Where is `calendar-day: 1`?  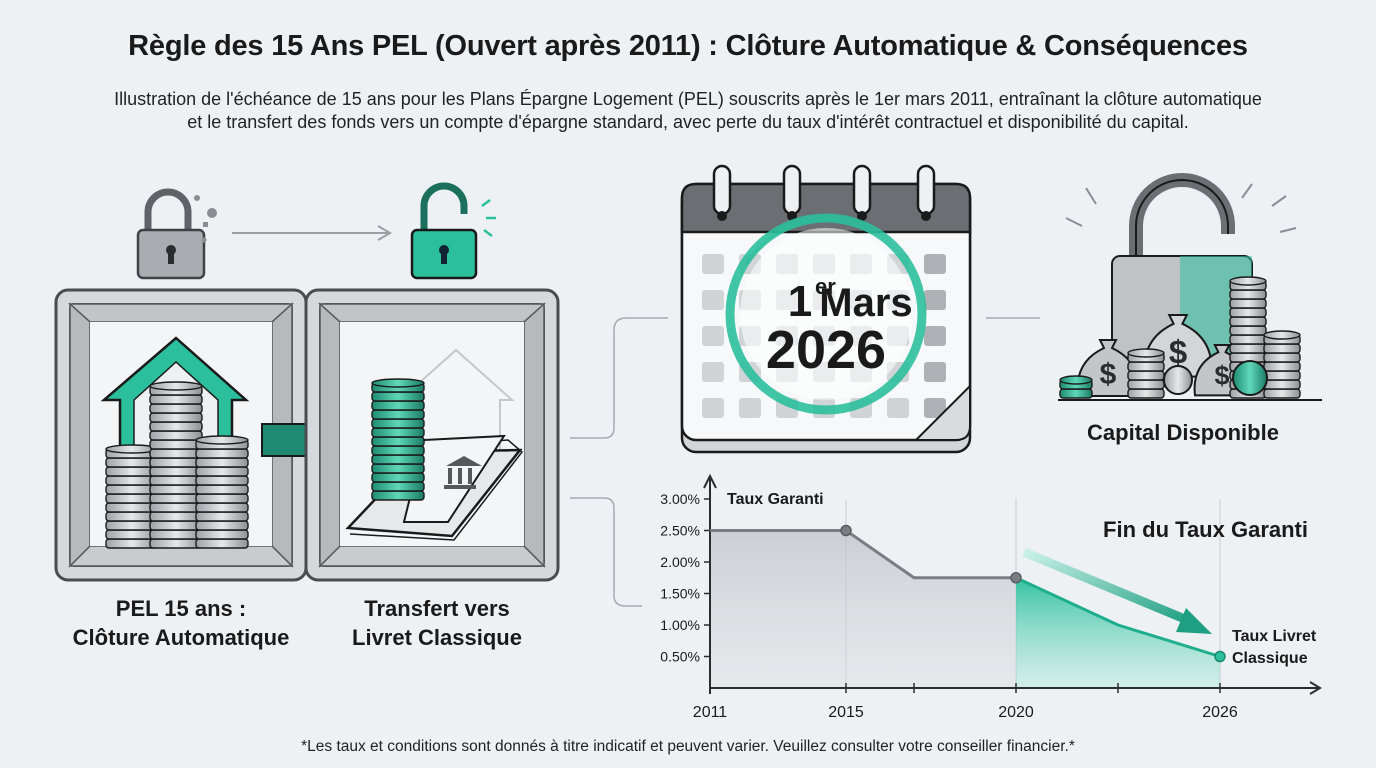 calendar-day: 1 is located at coordinates (800, 301).